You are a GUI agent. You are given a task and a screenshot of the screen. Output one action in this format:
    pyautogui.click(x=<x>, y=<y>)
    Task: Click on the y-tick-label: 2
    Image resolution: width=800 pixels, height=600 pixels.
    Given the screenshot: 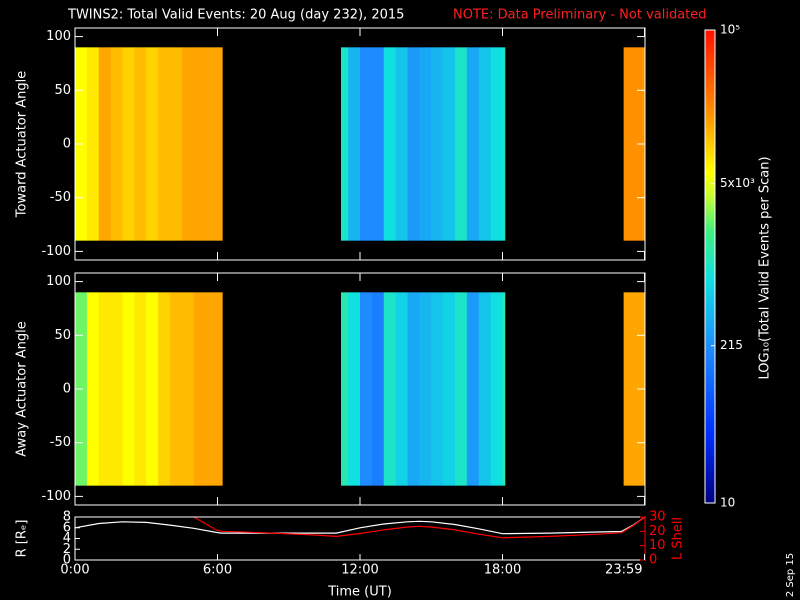 What is the action you would take?
    pyautogui.click(x=67, y=549)
    